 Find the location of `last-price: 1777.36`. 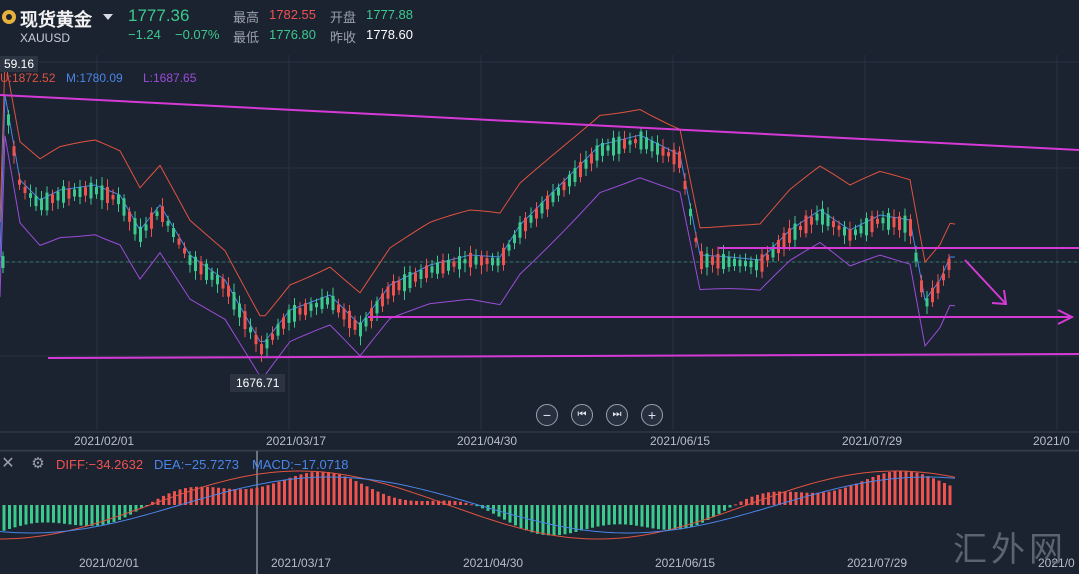

last-price: 1777.36 is located at coordinates (159, 15).